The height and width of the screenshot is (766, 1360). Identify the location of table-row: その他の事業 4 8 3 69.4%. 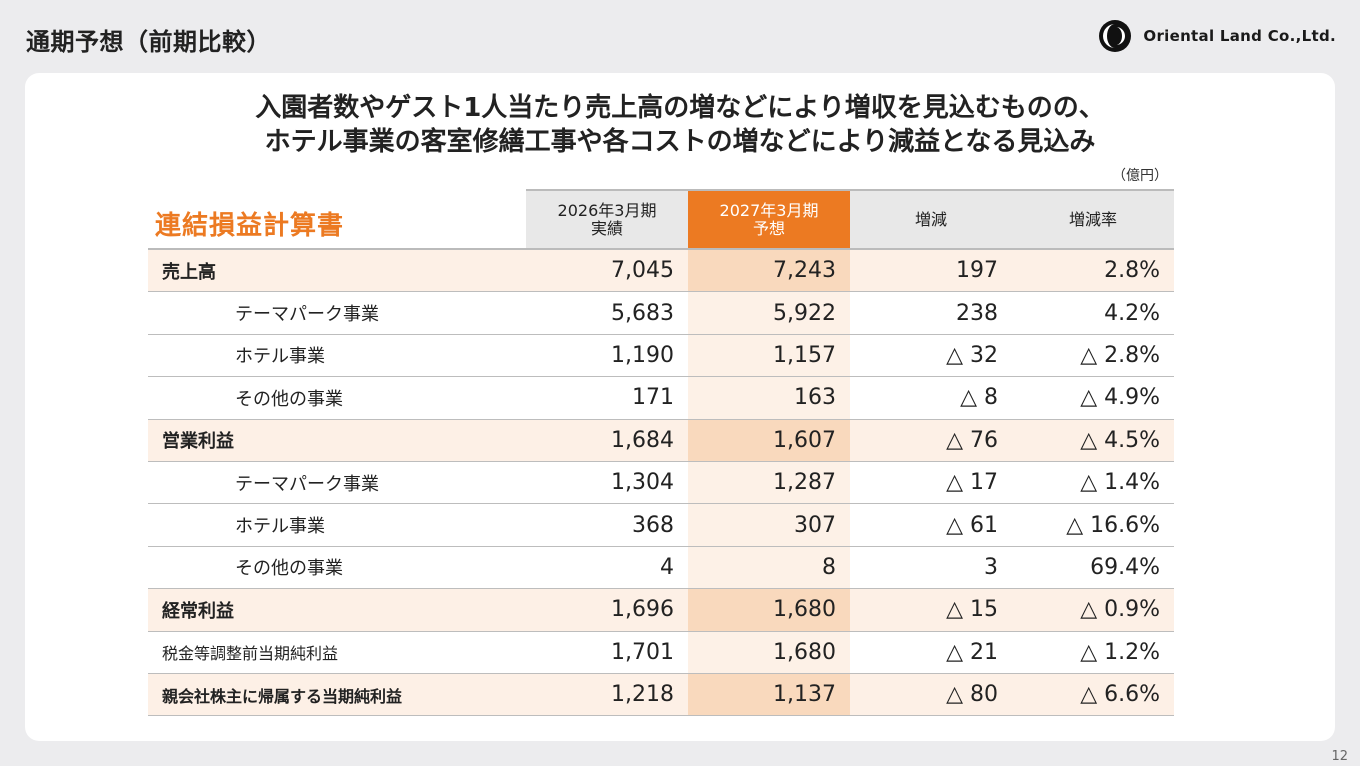
(661, 568).